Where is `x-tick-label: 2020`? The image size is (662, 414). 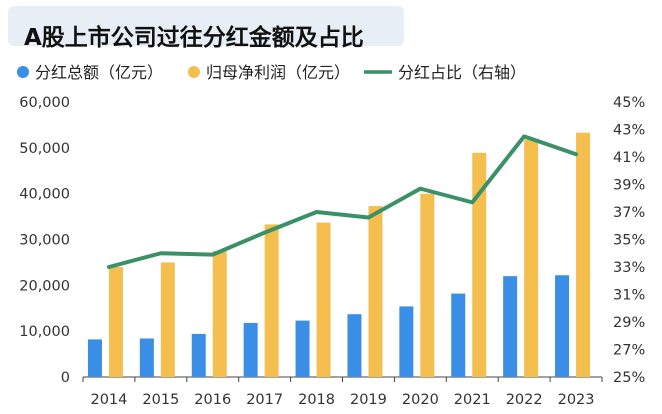
x-tick-label: 2020 is located at coordinates (420, 400).